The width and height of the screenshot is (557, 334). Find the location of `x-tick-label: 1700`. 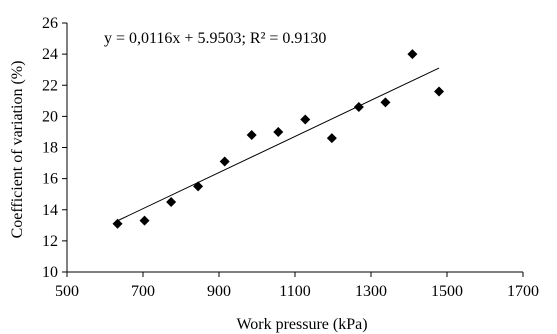

x-tick-label: 1700 is located at coordinates (523, 291).